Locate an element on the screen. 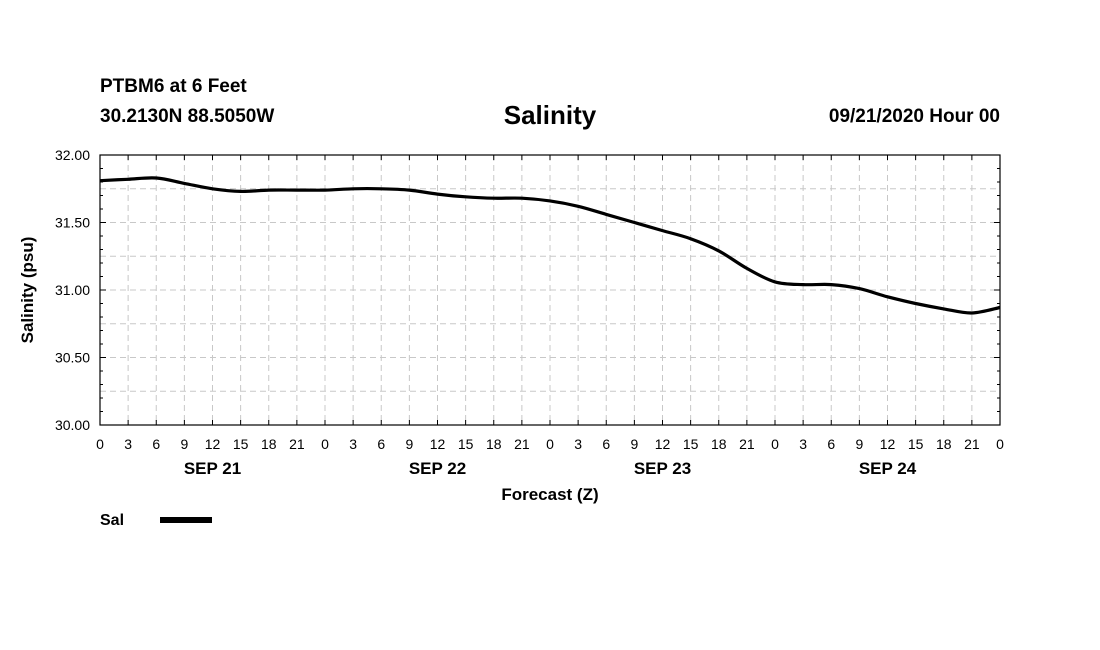 This screenshot has height=650, width=1100. coordinates-label: 30.2130N 88.5050W is located at coordinates (187, 116).